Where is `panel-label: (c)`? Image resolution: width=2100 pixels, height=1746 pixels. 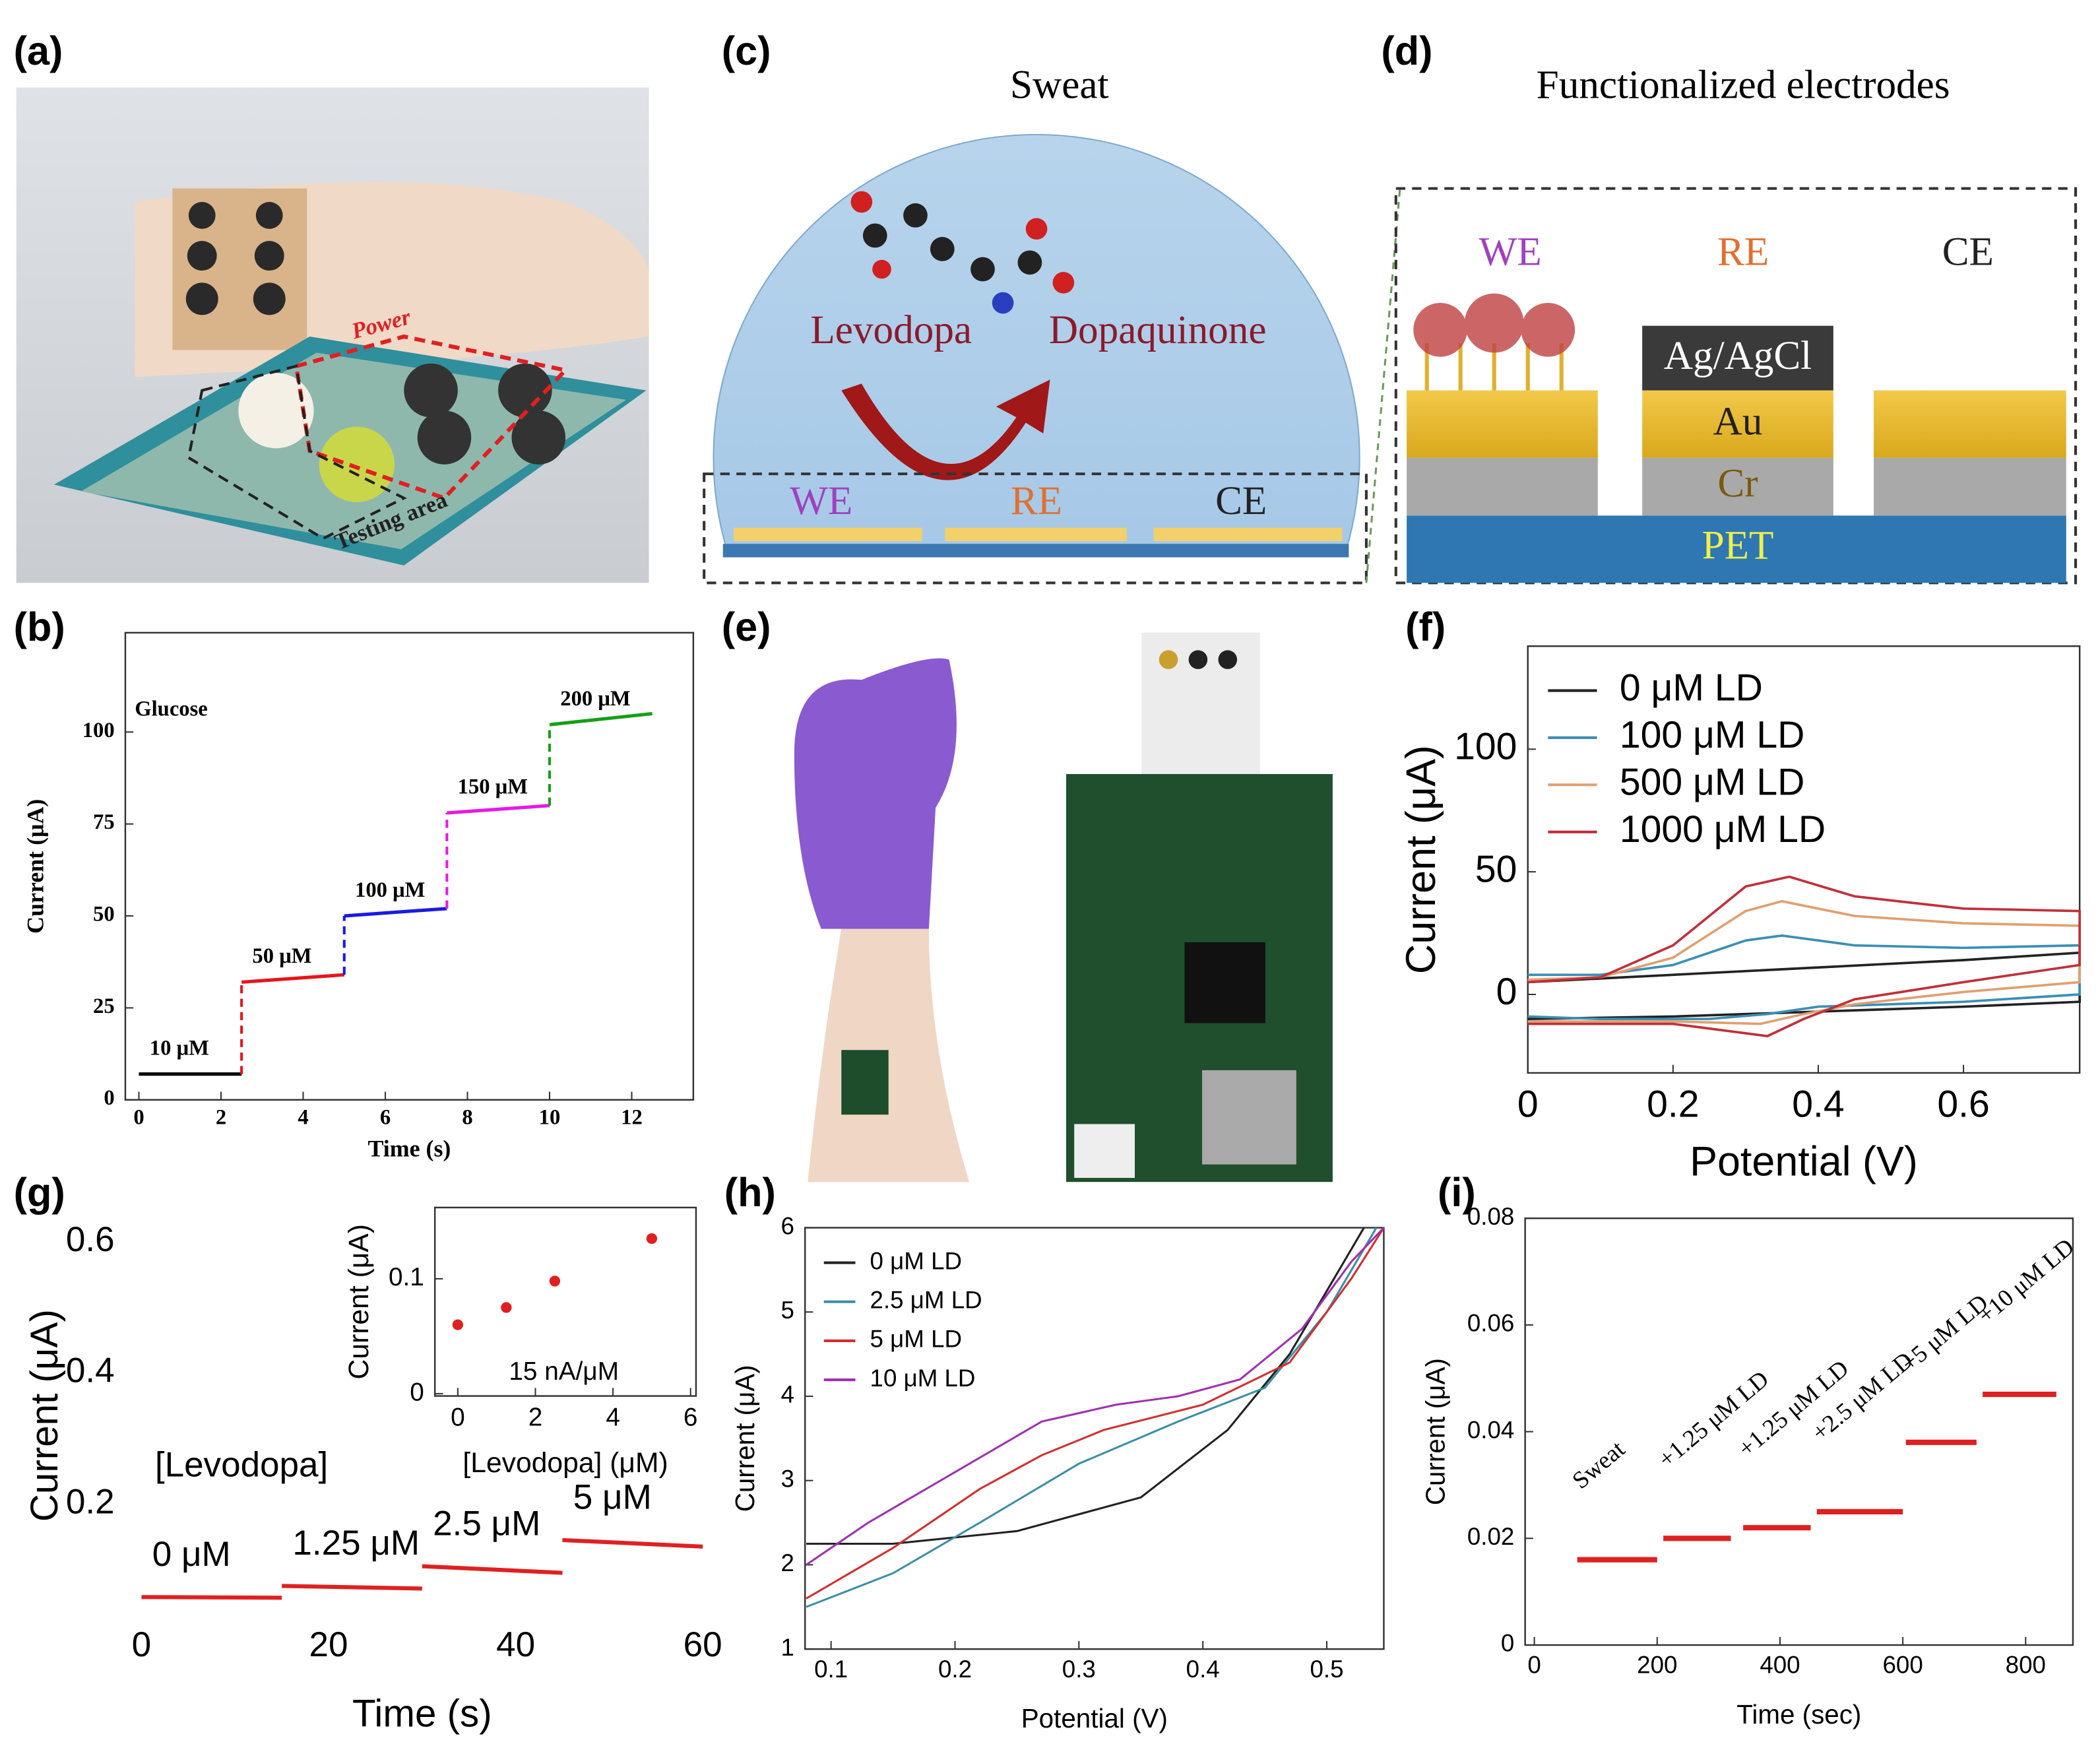 panel-label: (c) is located at coordinates (747, 50).